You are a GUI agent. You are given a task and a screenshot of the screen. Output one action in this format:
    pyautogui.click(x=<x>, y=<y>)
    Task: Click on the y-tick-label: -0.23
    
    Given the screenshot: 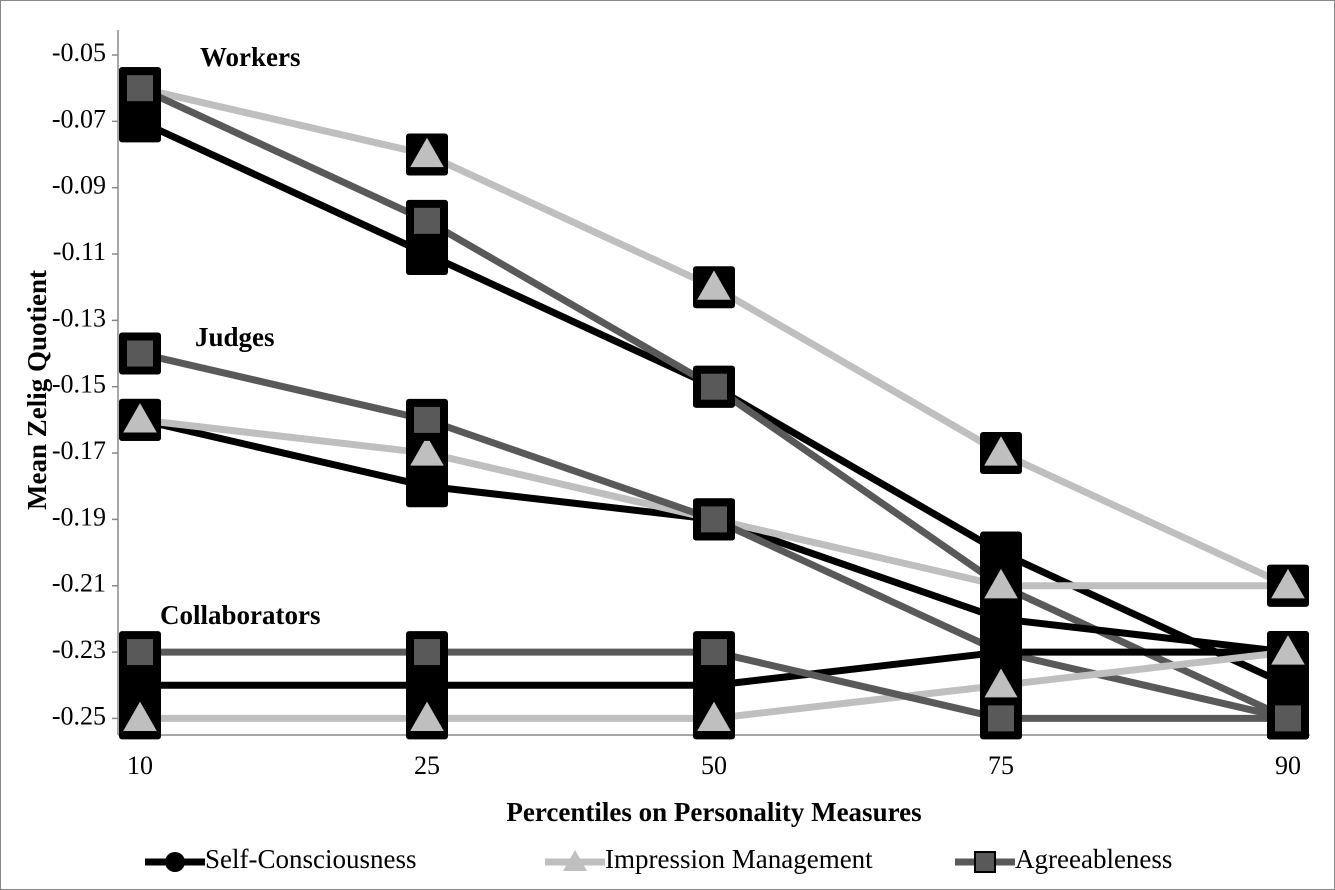 What is the action you would take?
    pyautogui.click(x=79, y=649)
    